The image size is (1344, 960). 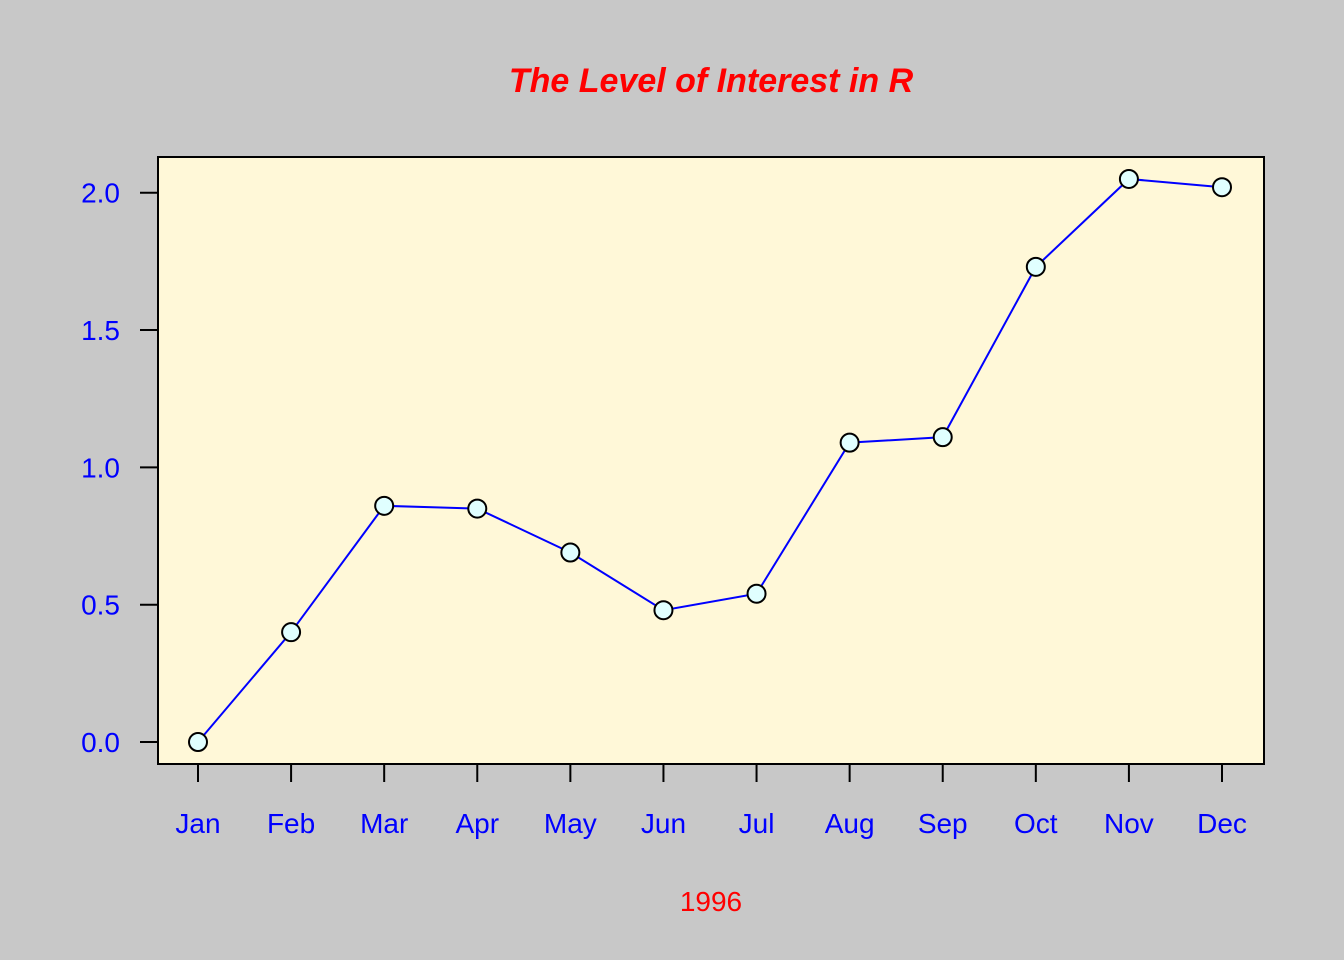 I want to click on x-tick-label: Dec, so click(x=1222, y=823).